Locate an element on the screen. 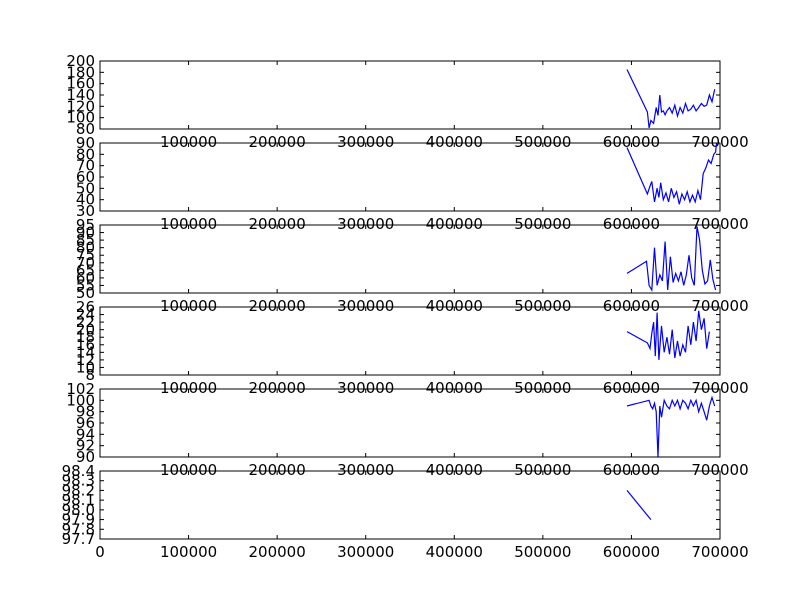 The height and width of the screenshot is (600, 800). y-tick-label: 98.2 is located at coordinates (78, 490).